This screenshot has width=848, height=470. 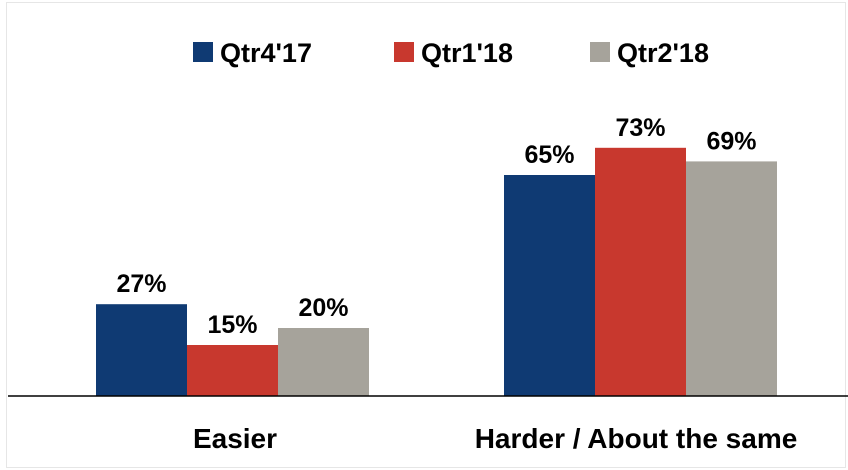 I want to click on data-label-1-1: 27%, so click(x=141, y=284).